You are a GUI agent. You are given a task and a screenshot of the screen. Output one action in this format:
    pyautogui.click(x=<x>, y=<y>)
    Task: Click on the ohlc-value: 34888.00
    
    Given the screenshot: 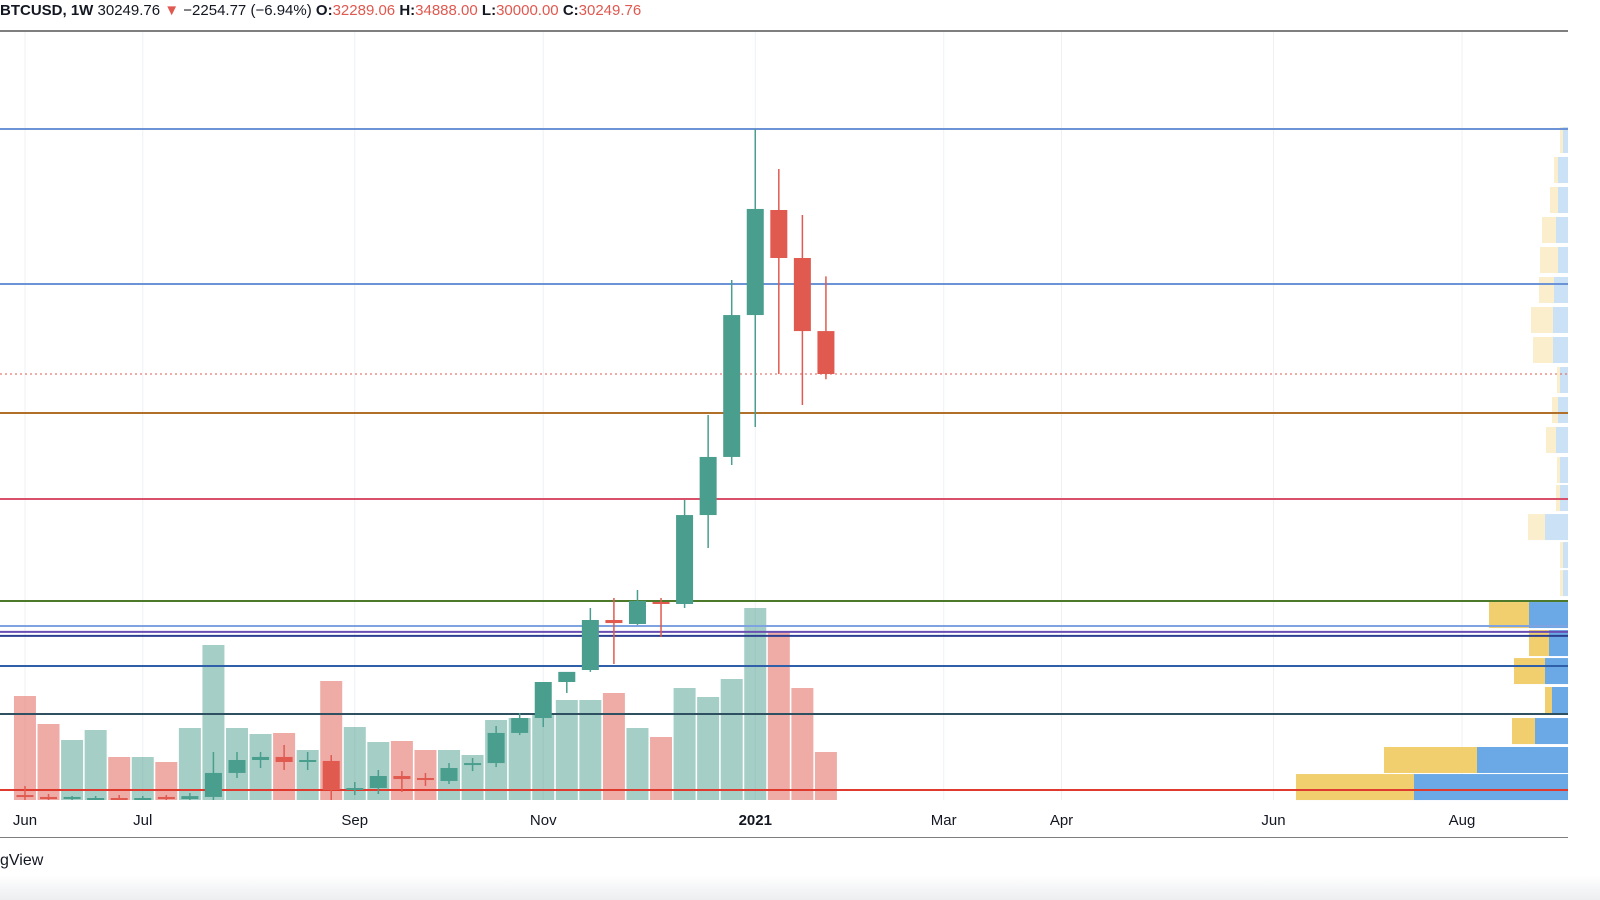 What is the action you would take?
    pyautogui.click(x=446, y=10)
    